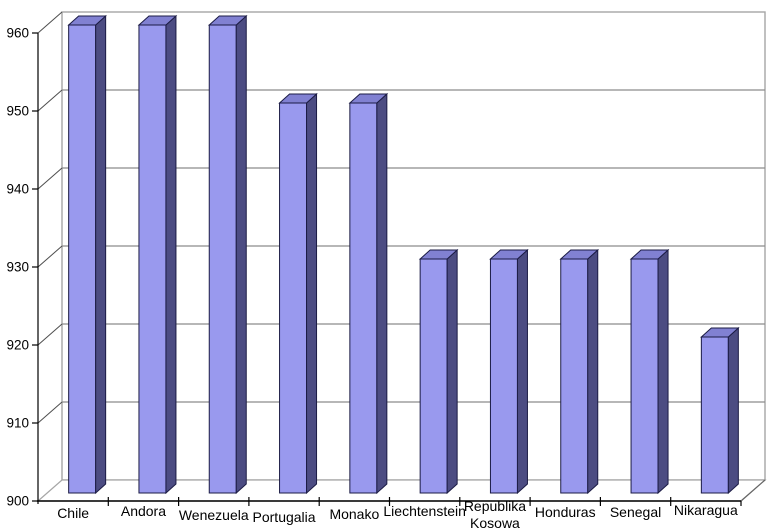 The width and height of the screenshot is (770, 530). I want to click on y-axis-label: 900, so click(17, 501).